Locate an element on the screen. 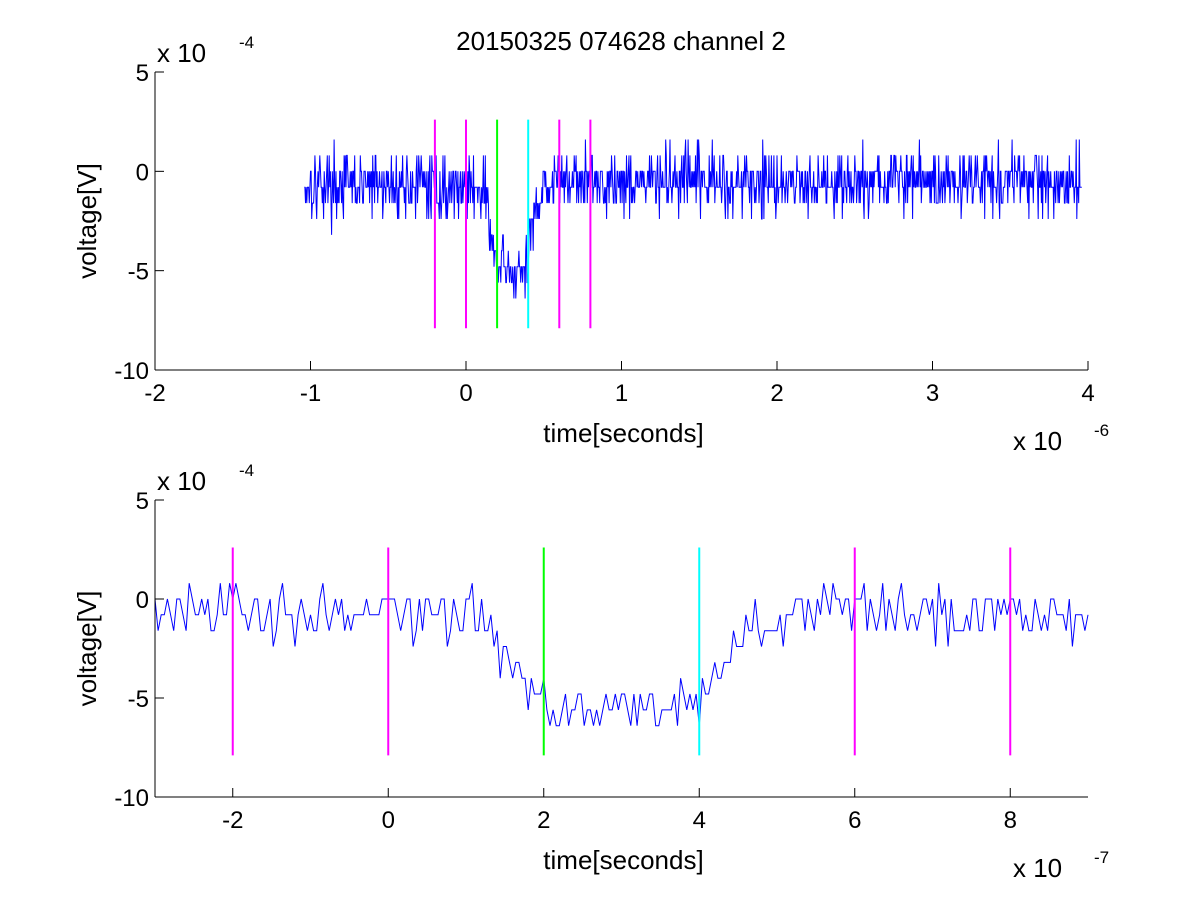  bottom-y-axis-label: voltage[V] is located at coordinates (87, 649).